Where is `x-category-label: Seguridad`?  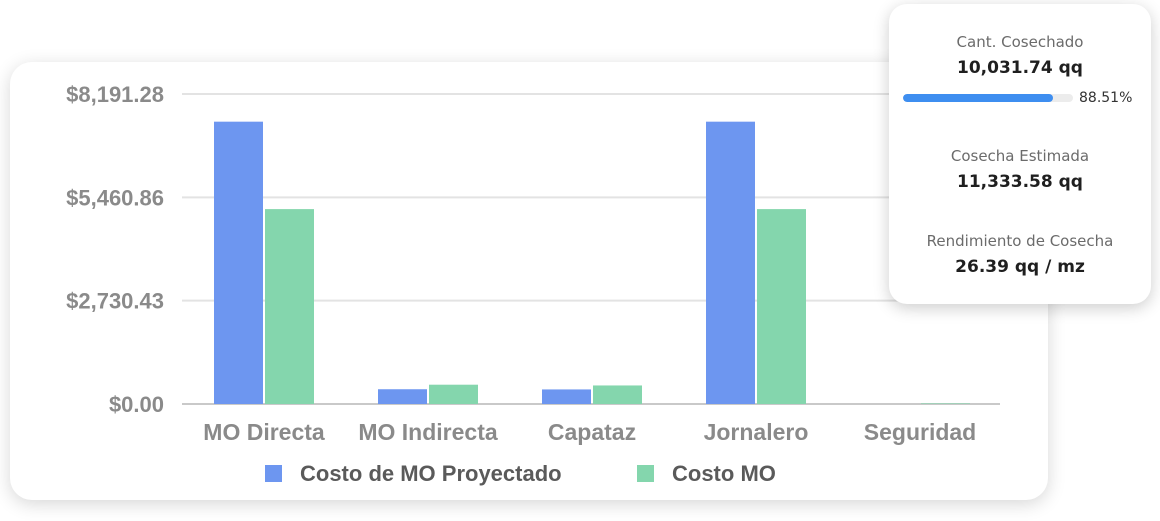 x-category-label: Seguridad is located at coordinates (920, 432).